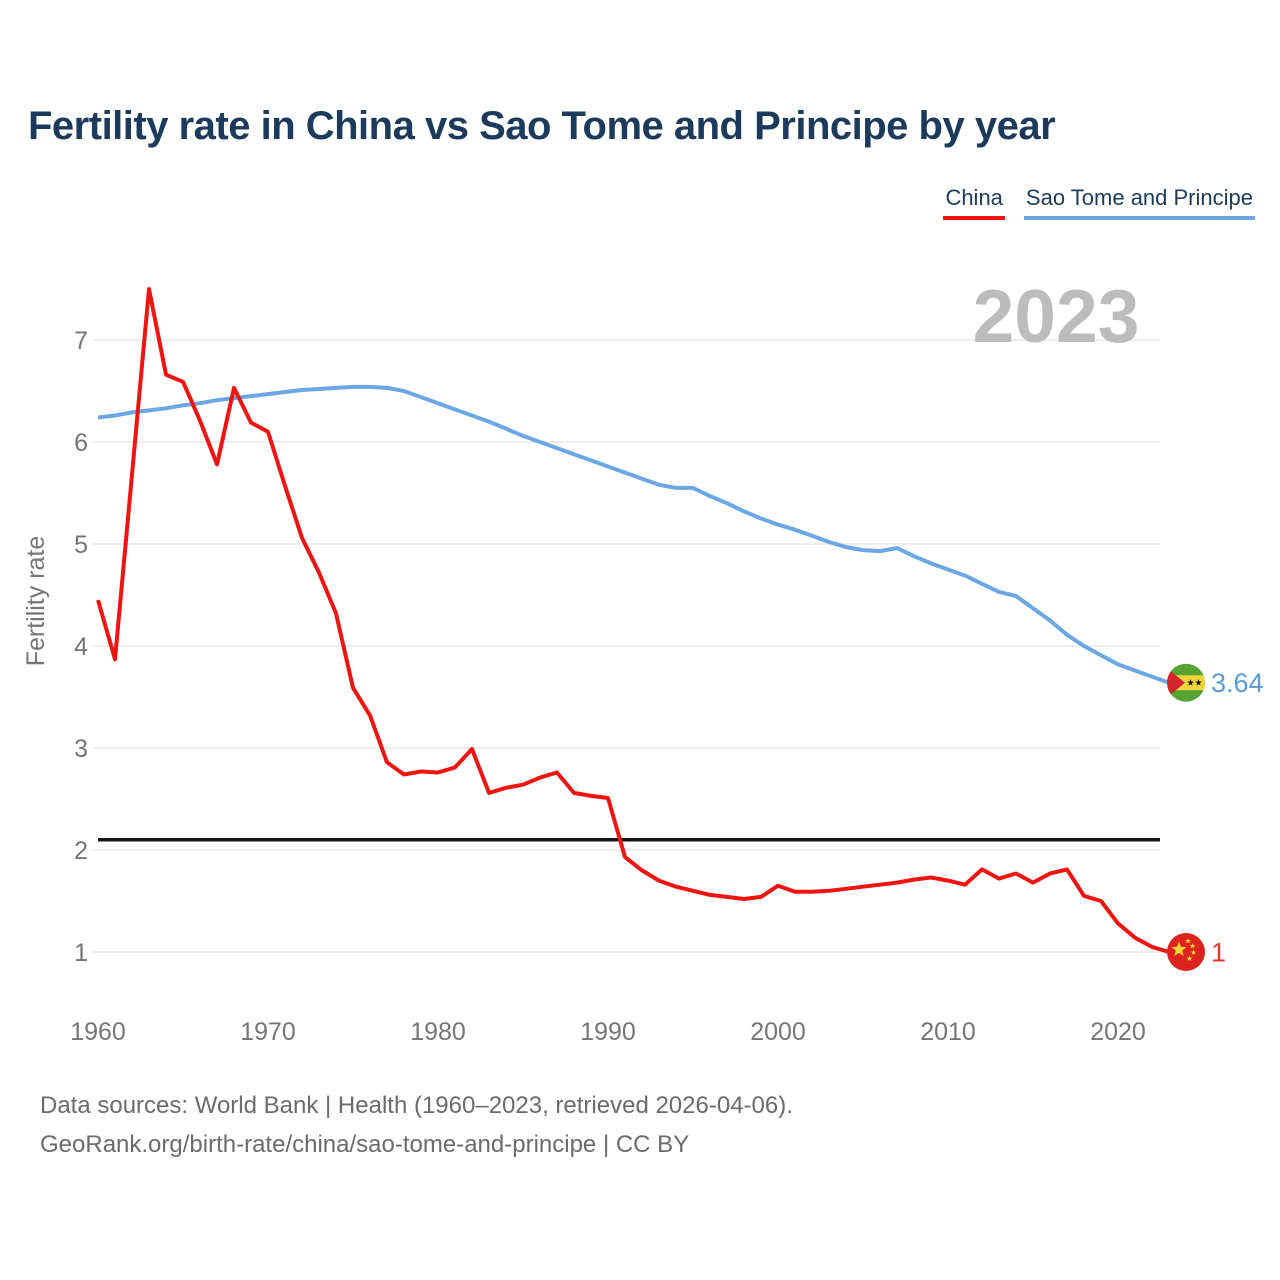 The height and width of the screenshot is (1280, 1280). Describe the element at coordinates (81, 443) in the screenshot. I see `y-tick-label-6: 6` at that location.